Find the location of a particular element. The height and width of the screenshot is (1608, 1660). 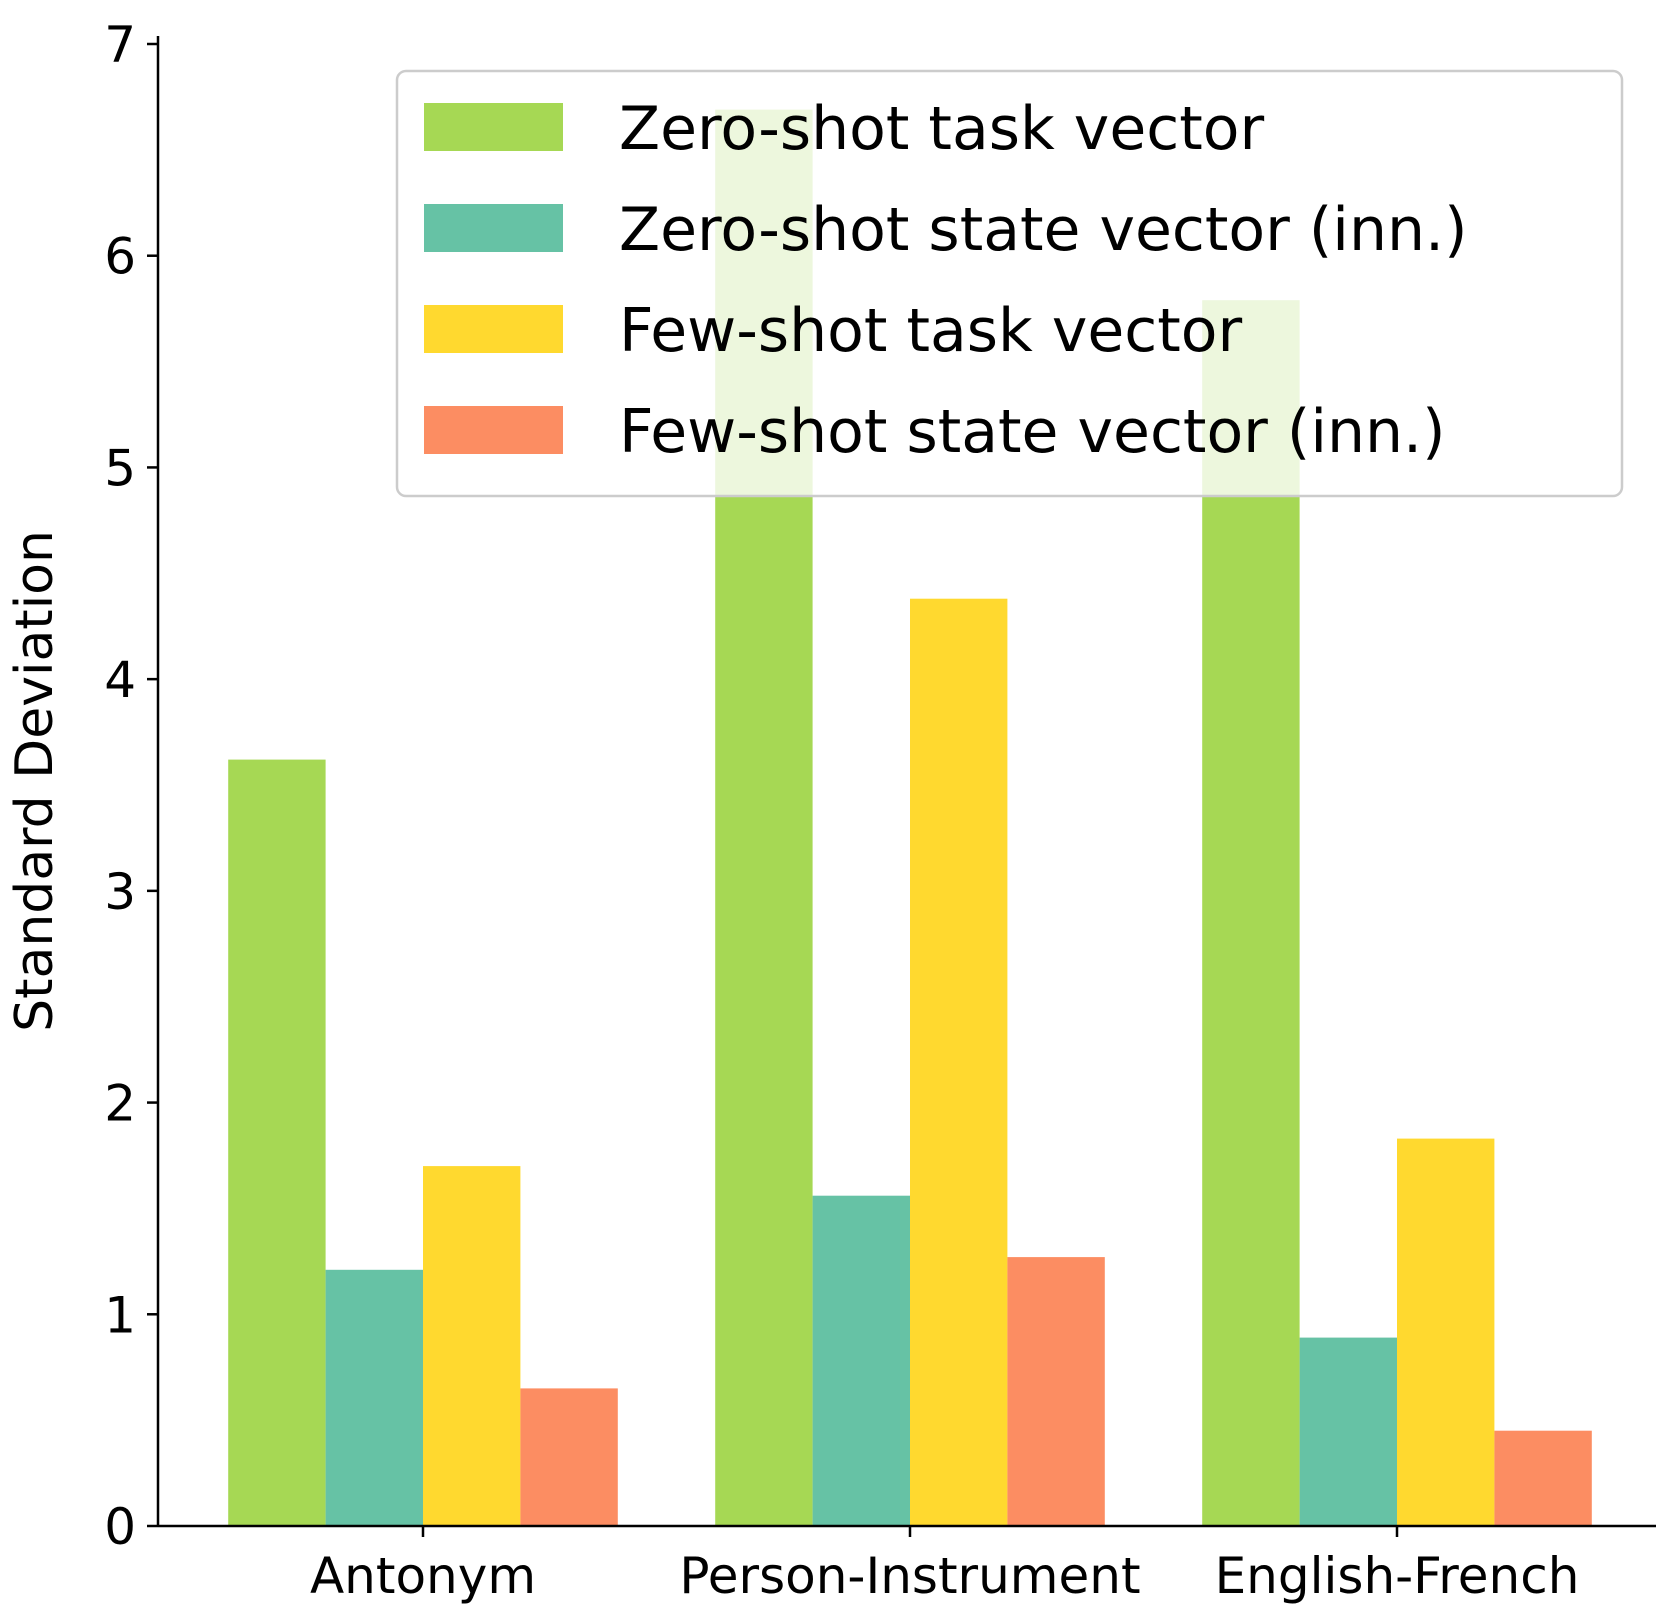

x-tick-label: English-French is located at coordinates (1397, 1576).